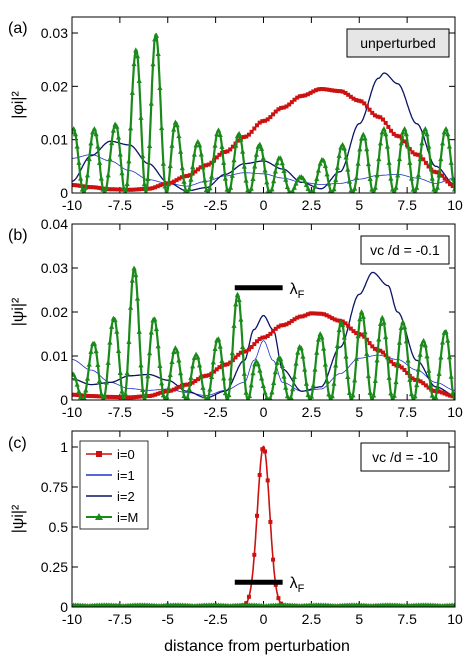  Describe the element at coordinates (54, 487) in the screenshot. I see `y-tick-label: 0.75` at that location.